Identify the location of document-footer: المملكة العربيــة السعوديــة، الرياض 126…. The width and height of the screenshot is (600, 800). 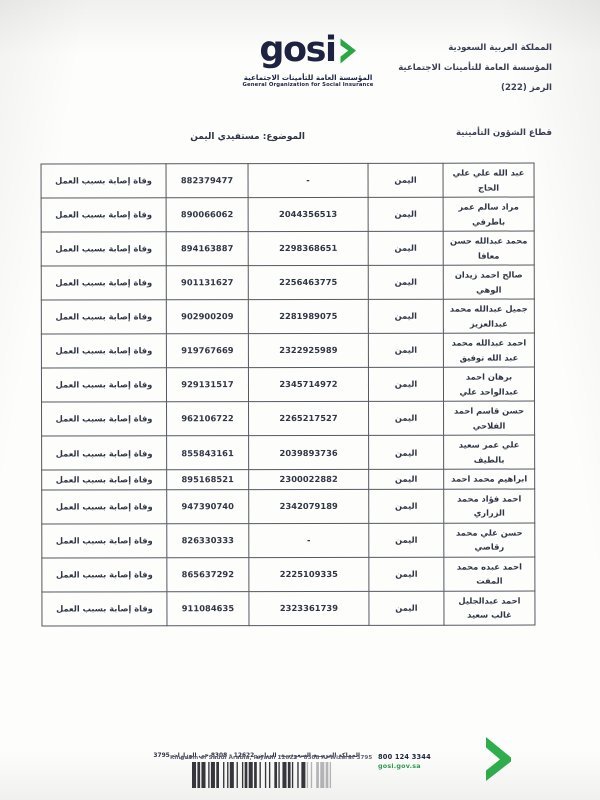
(300, 765).